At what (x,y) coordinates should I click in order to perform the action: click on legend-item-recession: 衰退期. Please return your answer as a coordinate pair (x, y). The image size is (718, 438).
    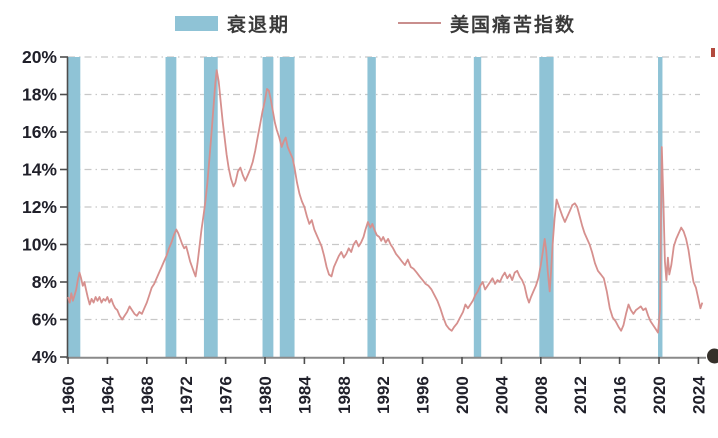
    Looking at the image, I should click on (233, 24).